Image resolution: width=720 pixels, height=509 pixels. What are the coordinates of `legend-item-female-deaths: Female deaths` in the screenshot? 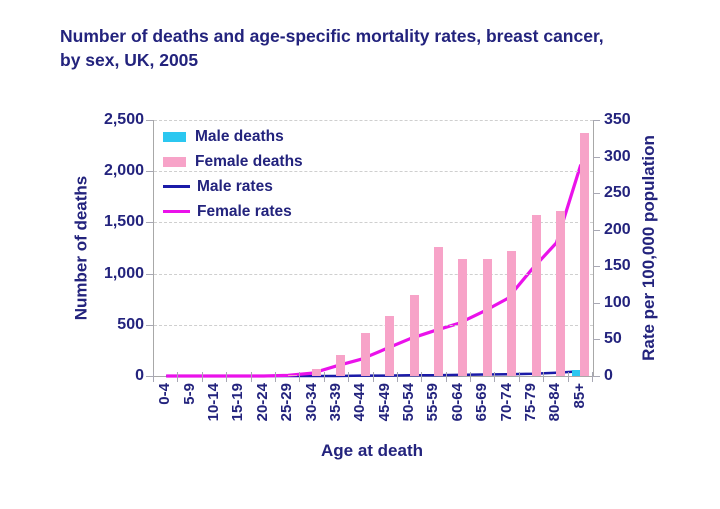 It's located at (233, 161).